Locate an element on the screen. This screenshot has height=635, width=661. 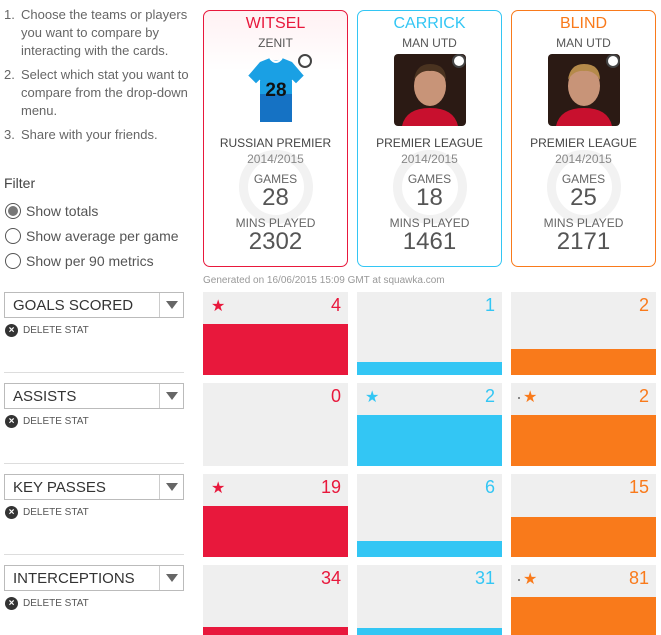
step-number: 3. is located at coordinates (9, 134).